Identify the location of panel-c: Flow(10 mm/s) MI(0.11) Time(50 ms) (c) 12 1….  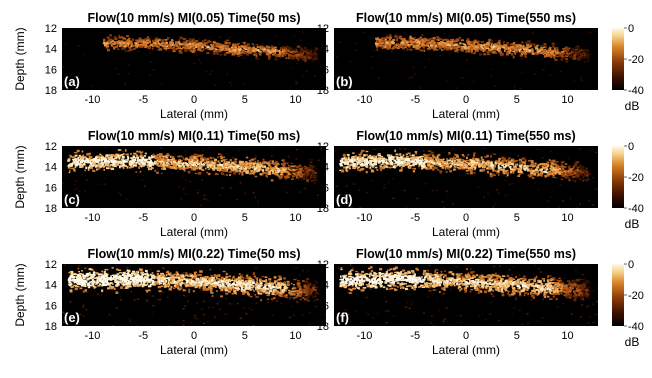
(169, 184).